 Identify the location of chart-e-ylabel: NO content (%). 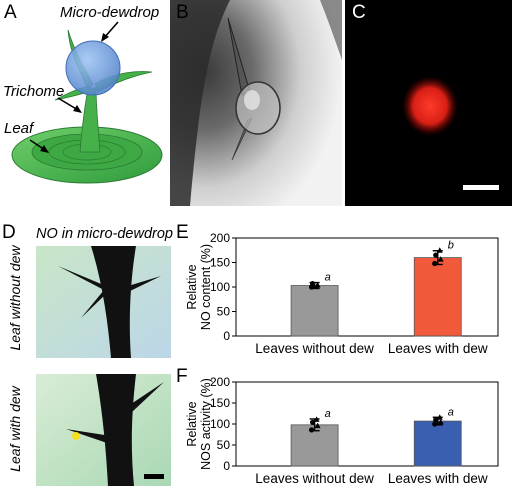
(206, 287).